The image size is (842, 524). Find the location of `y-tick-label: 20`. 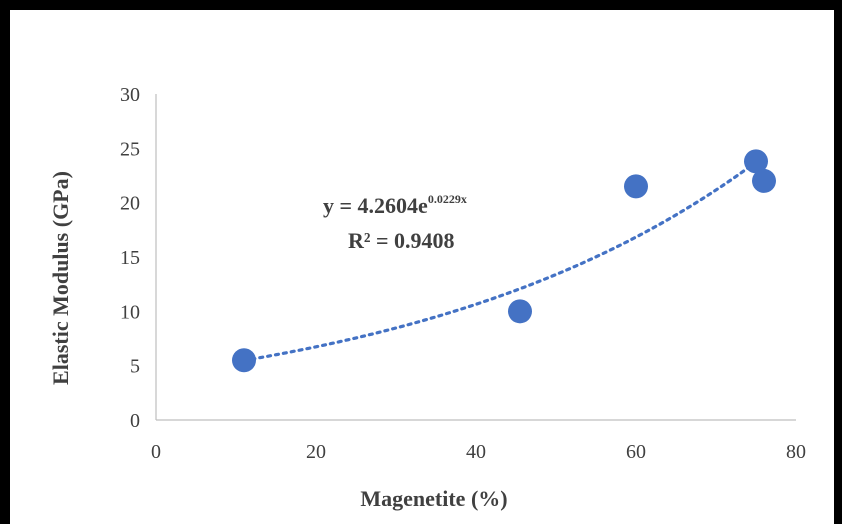

y-tick-label: 20 is located at coordinates (130, 204).